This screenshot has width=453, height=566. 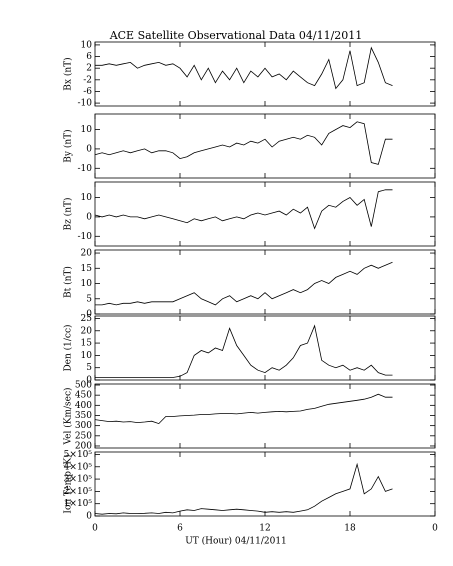 I want to click on y-tick-label: 400, so click(x=83, y=406).